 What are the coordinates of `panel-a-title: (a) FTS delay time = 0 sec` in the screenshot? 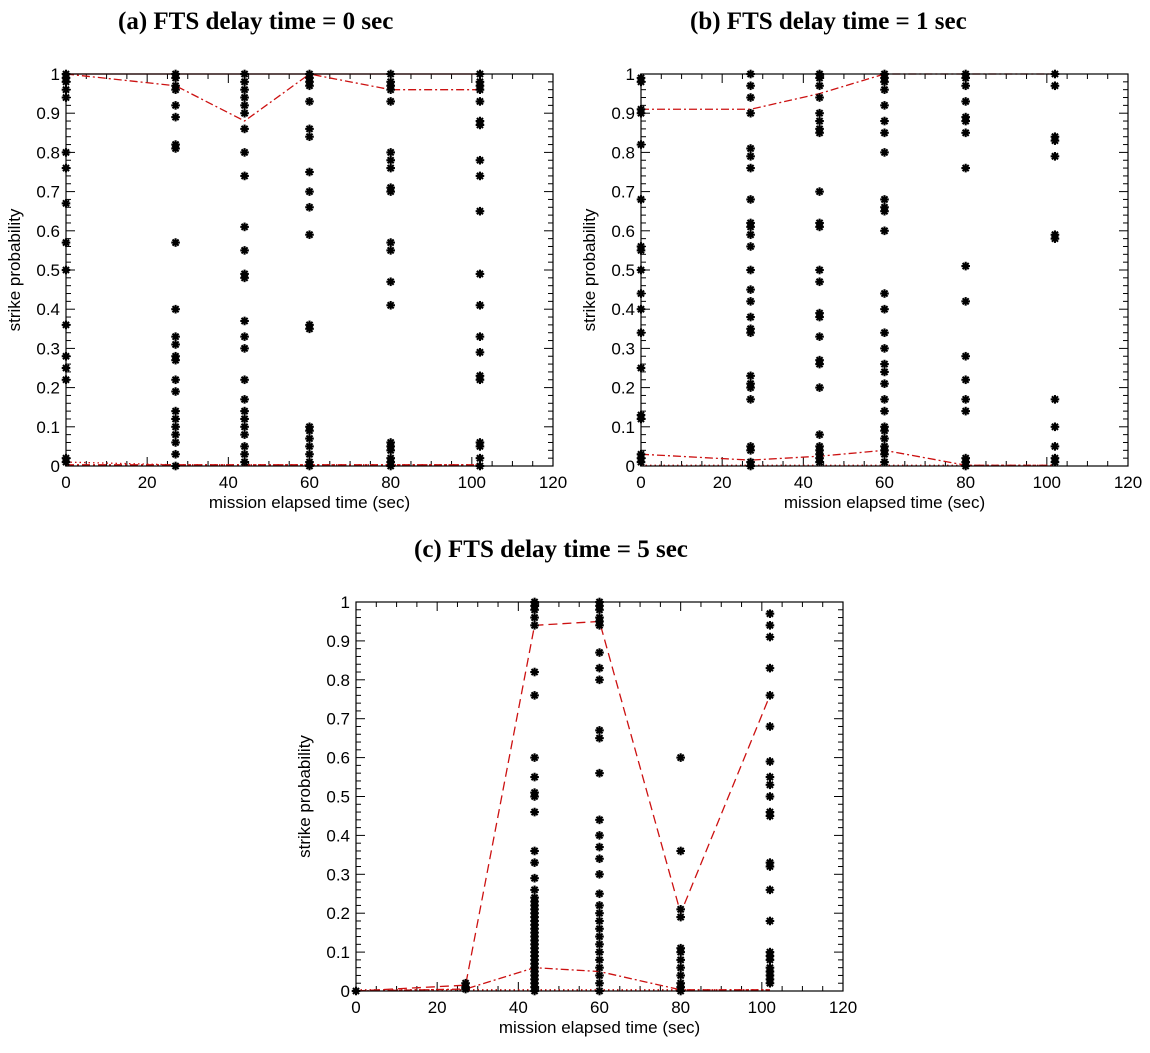 It's located at (256, 21).